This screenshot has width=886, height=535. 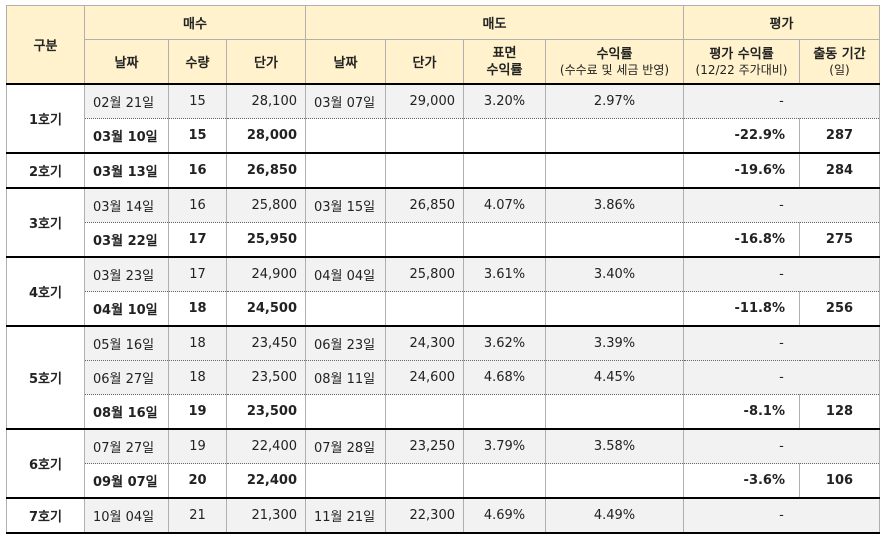 What do you see at coordinates (424, 343) in the screenshot?
I see `sell-price-cell: 24,300` at bounding box center [424, 343].